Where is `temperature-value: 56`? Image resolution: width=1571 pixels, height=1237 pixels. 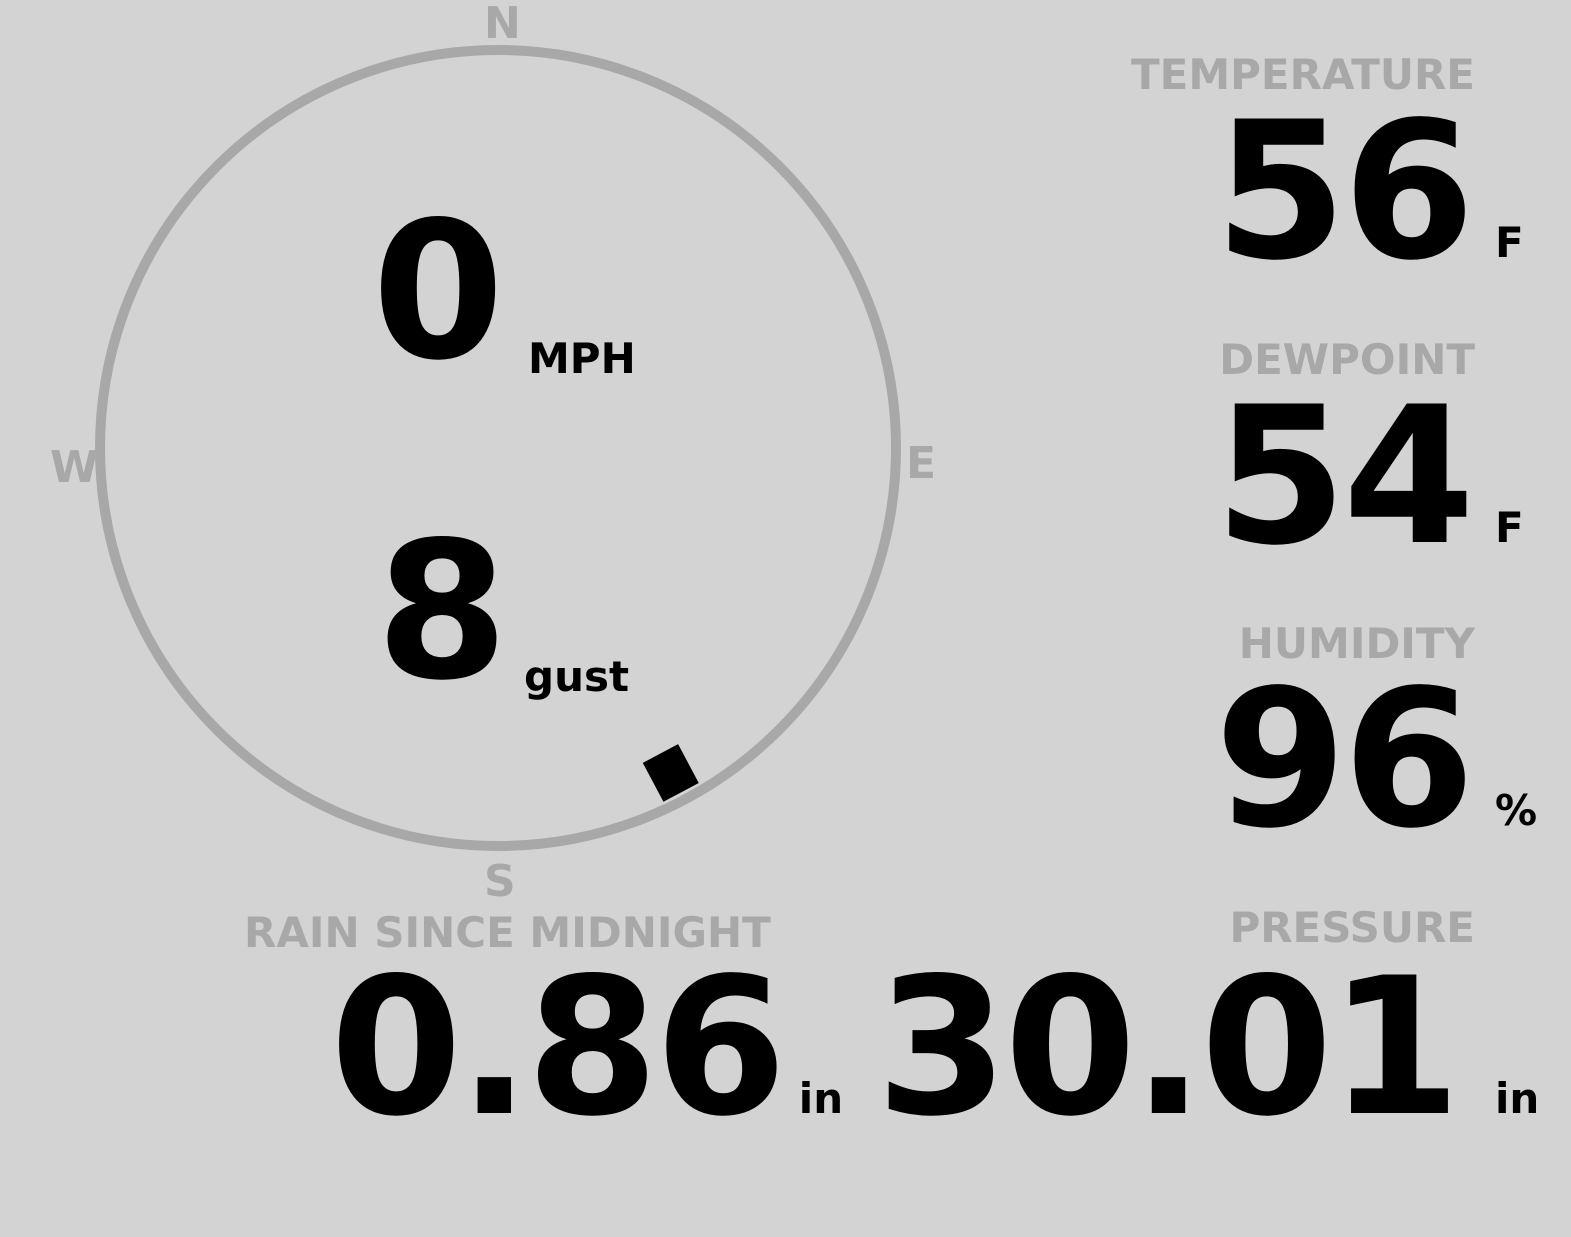
temperature-value: 56 is located at coordinates (1344, 191).